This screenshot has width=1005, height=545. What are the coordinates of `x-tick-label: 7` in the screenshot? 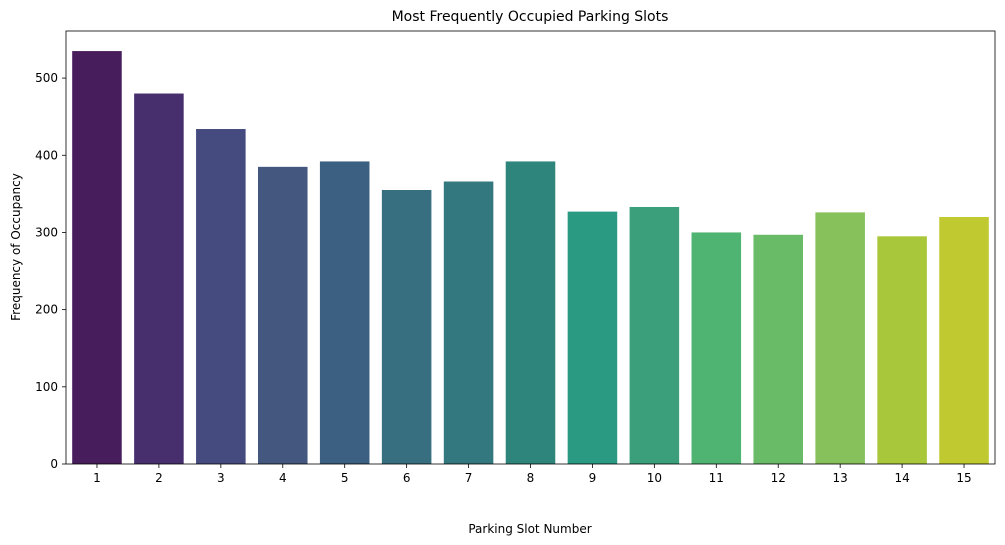 It's located at (469, 478).